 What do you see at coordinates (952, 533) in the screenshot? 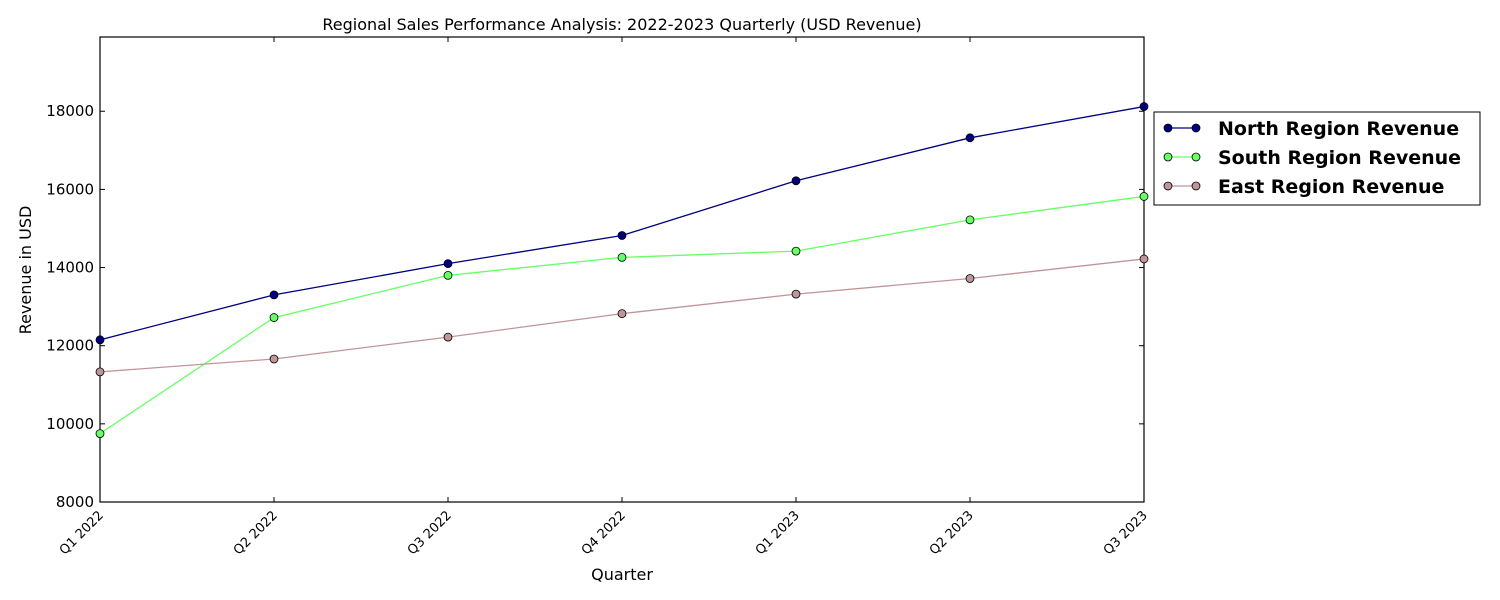
I see `x-tick-label: Q2 2023` at bounding box center [952, 533].